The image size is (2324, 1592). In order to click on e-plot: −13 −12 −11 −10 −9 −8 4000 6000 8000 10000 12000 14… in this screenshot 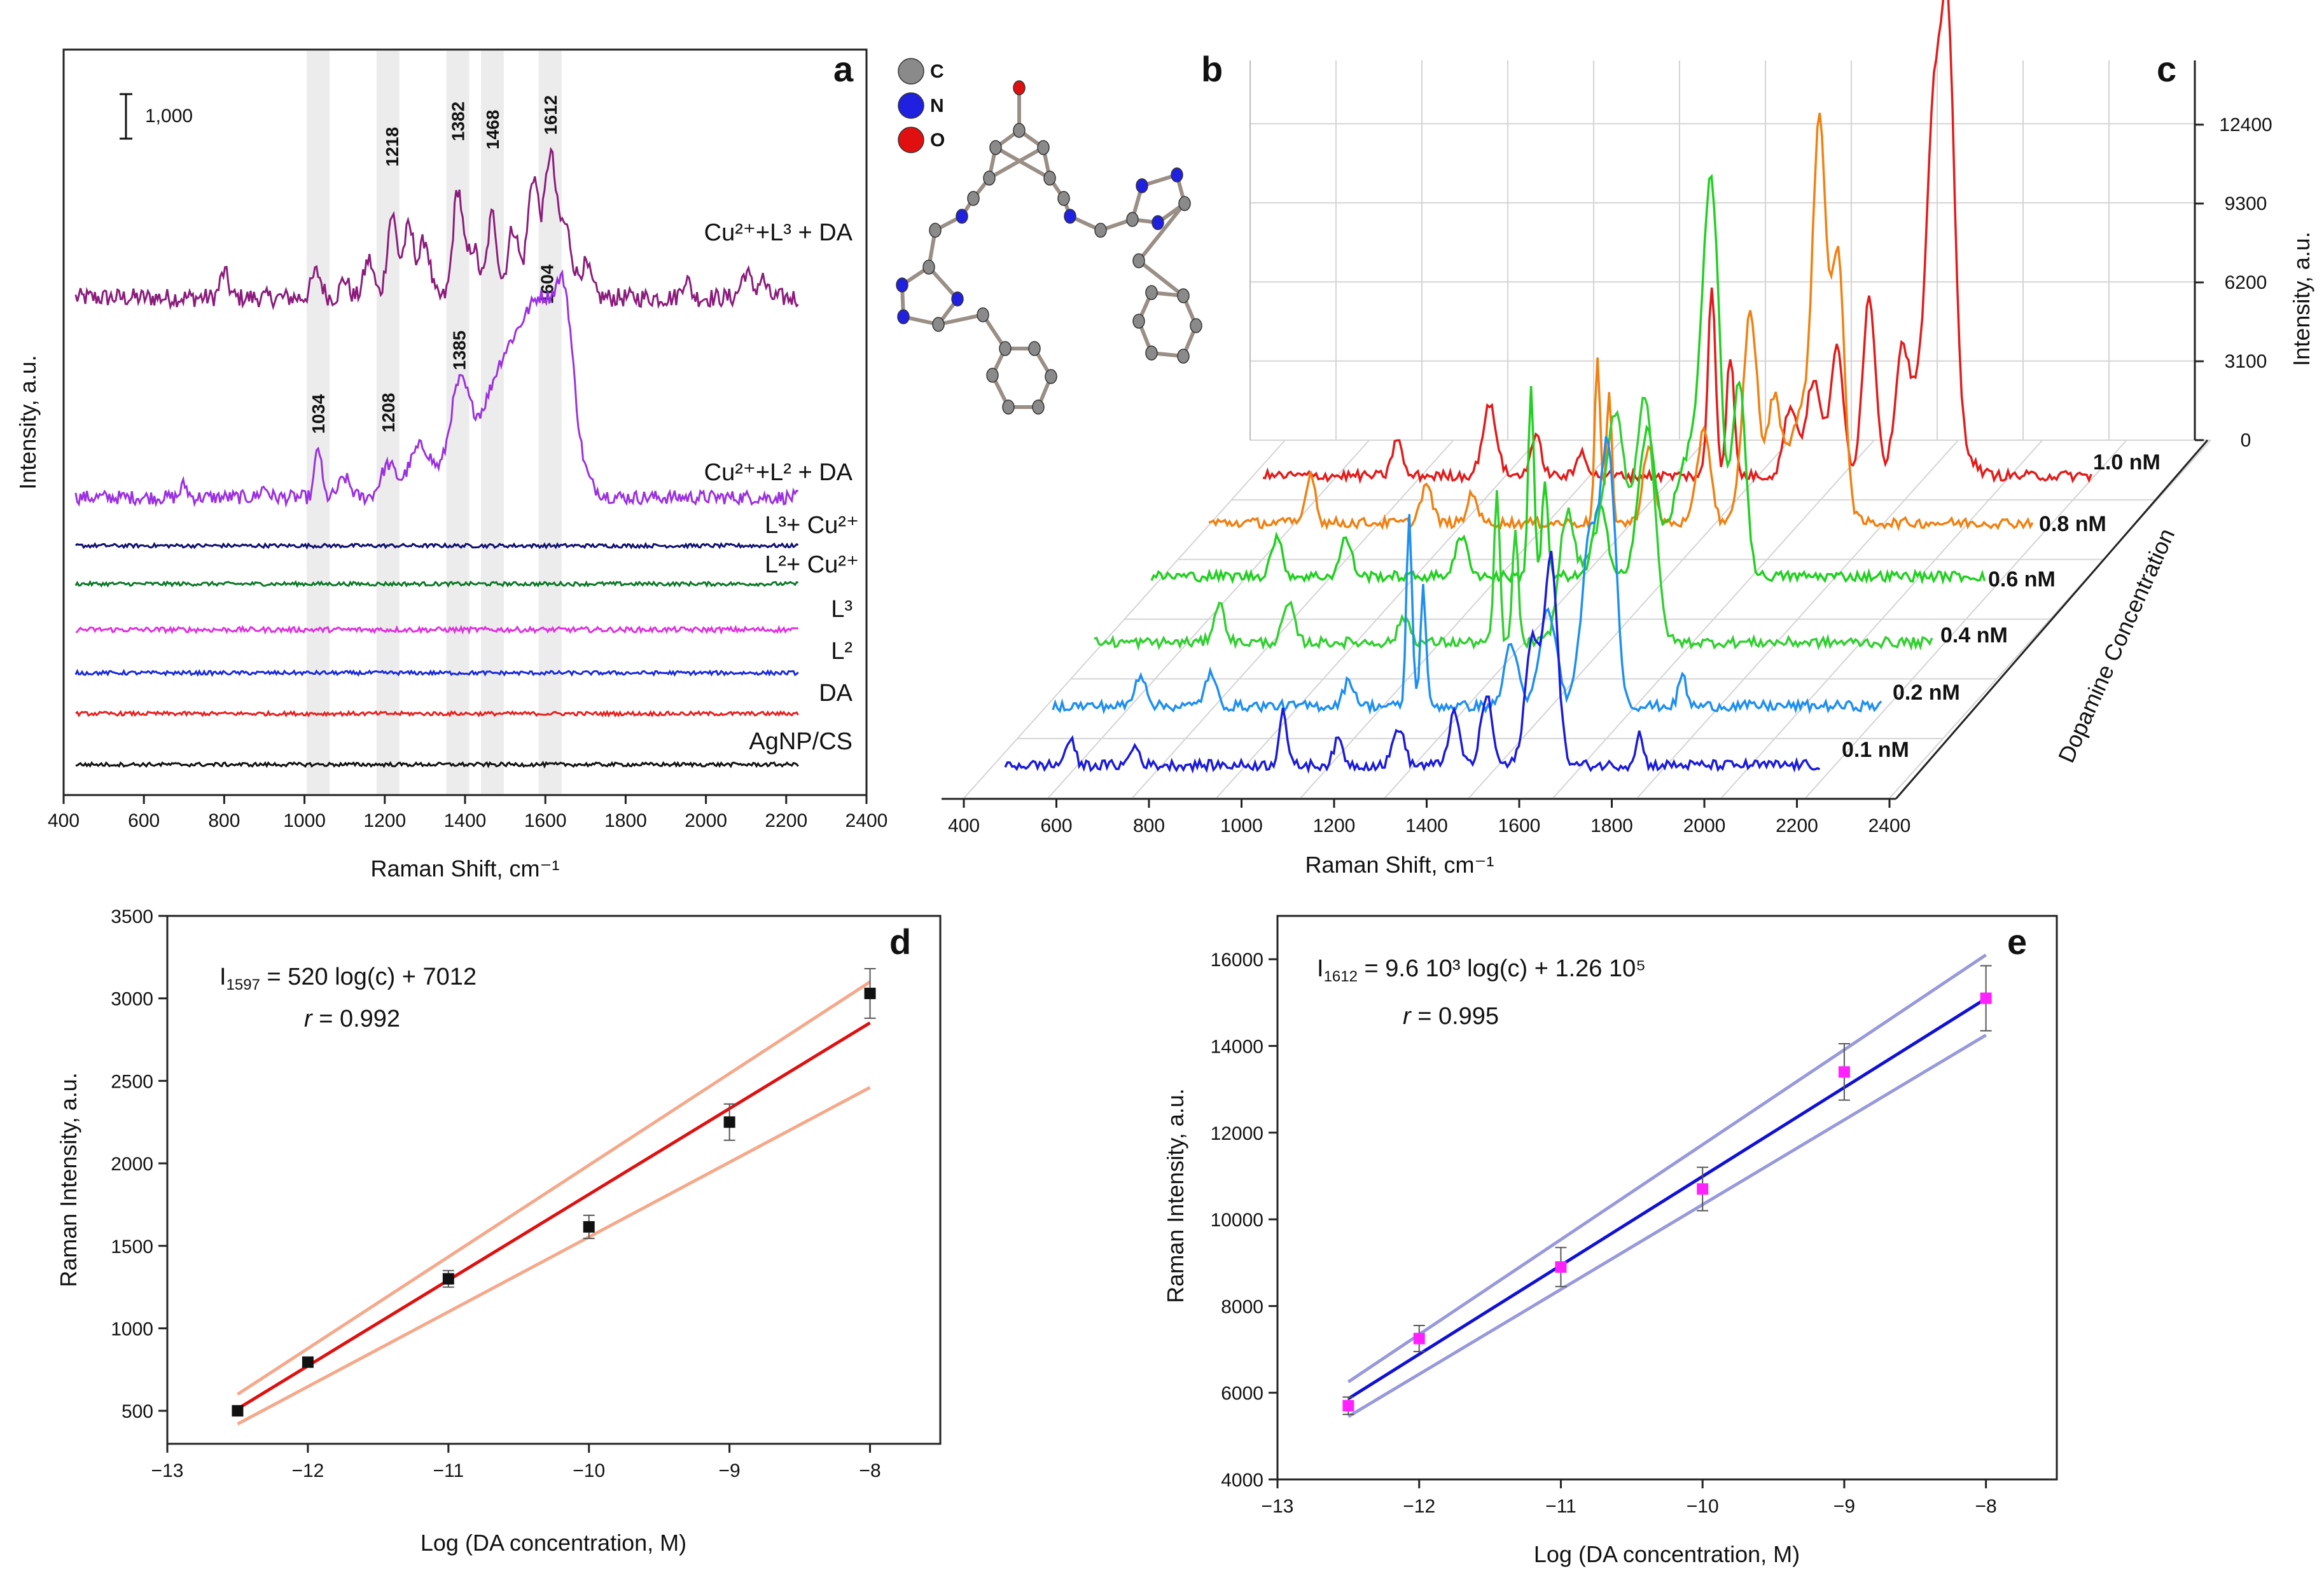, I will do `click(1604, 1233)`.